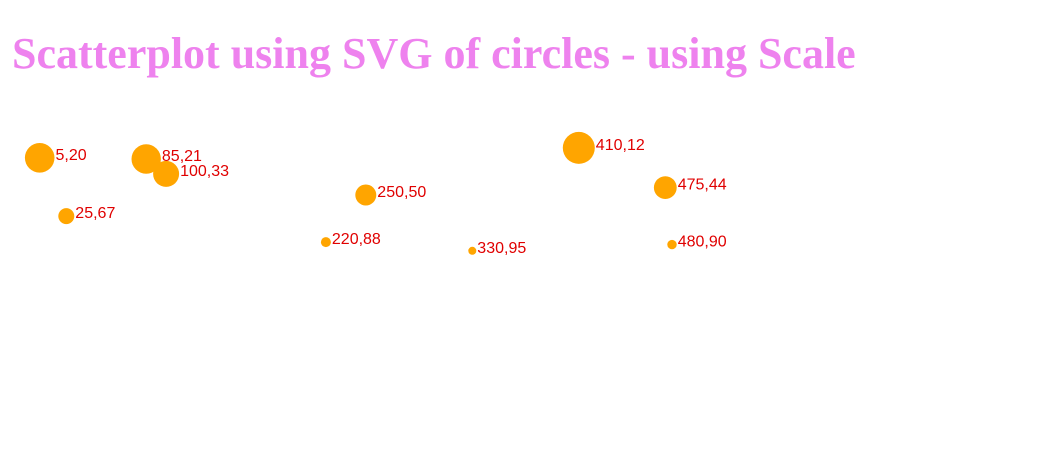 This screenshot has height=456, width=1046. Describe the element at coordinates (204, 171) in the screenshot. I see `point-label: 100,33` at that location.